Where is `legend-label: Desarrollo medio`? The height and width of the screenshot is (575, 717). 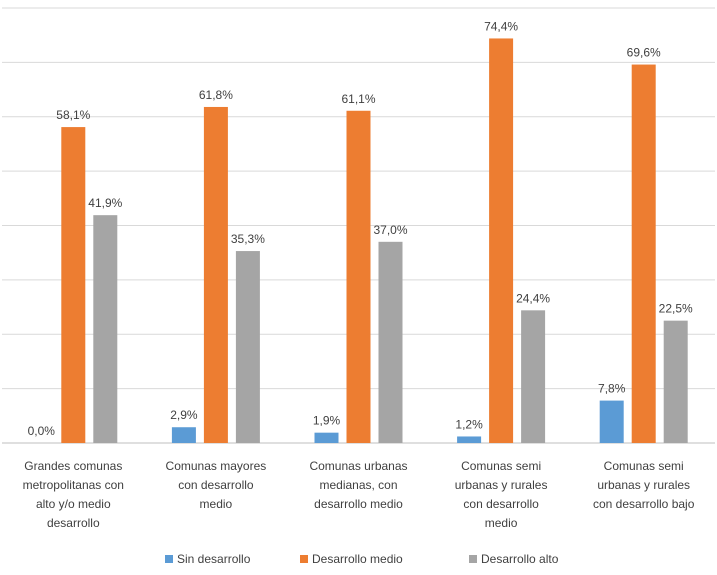
legend-label: Desarrollo medio is located at coordinates (357, 559).